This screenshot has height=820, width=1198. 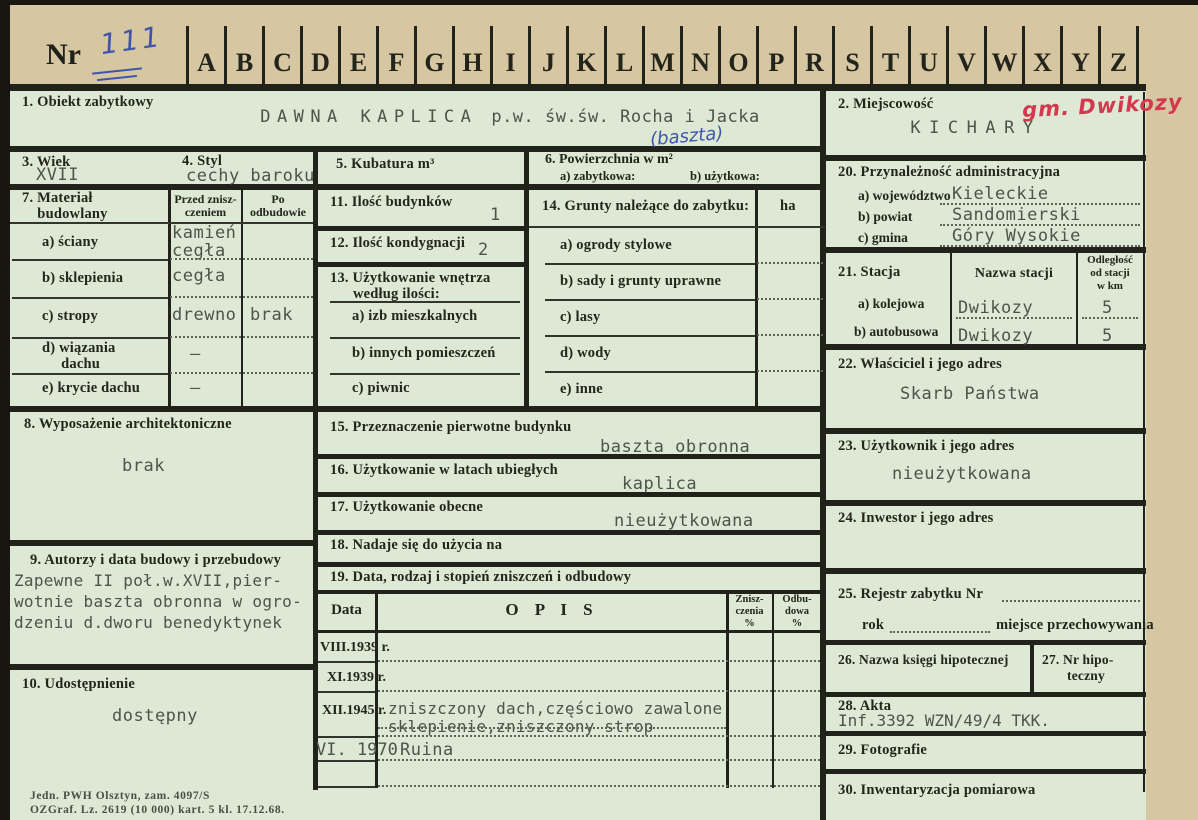 What do you see at coordinates (581, 389) in the screenshot?
I see `section-14-item: e) inne` at bounding box center [581, 389].